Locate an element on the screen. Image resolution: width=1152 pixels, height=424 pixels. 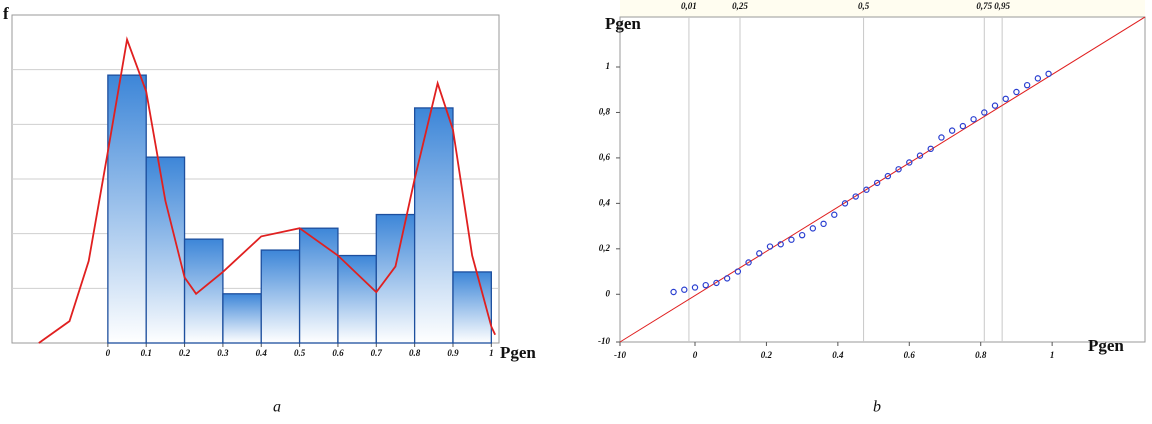
y-tick-label: 0,4 is located at coordinates (605, 202).